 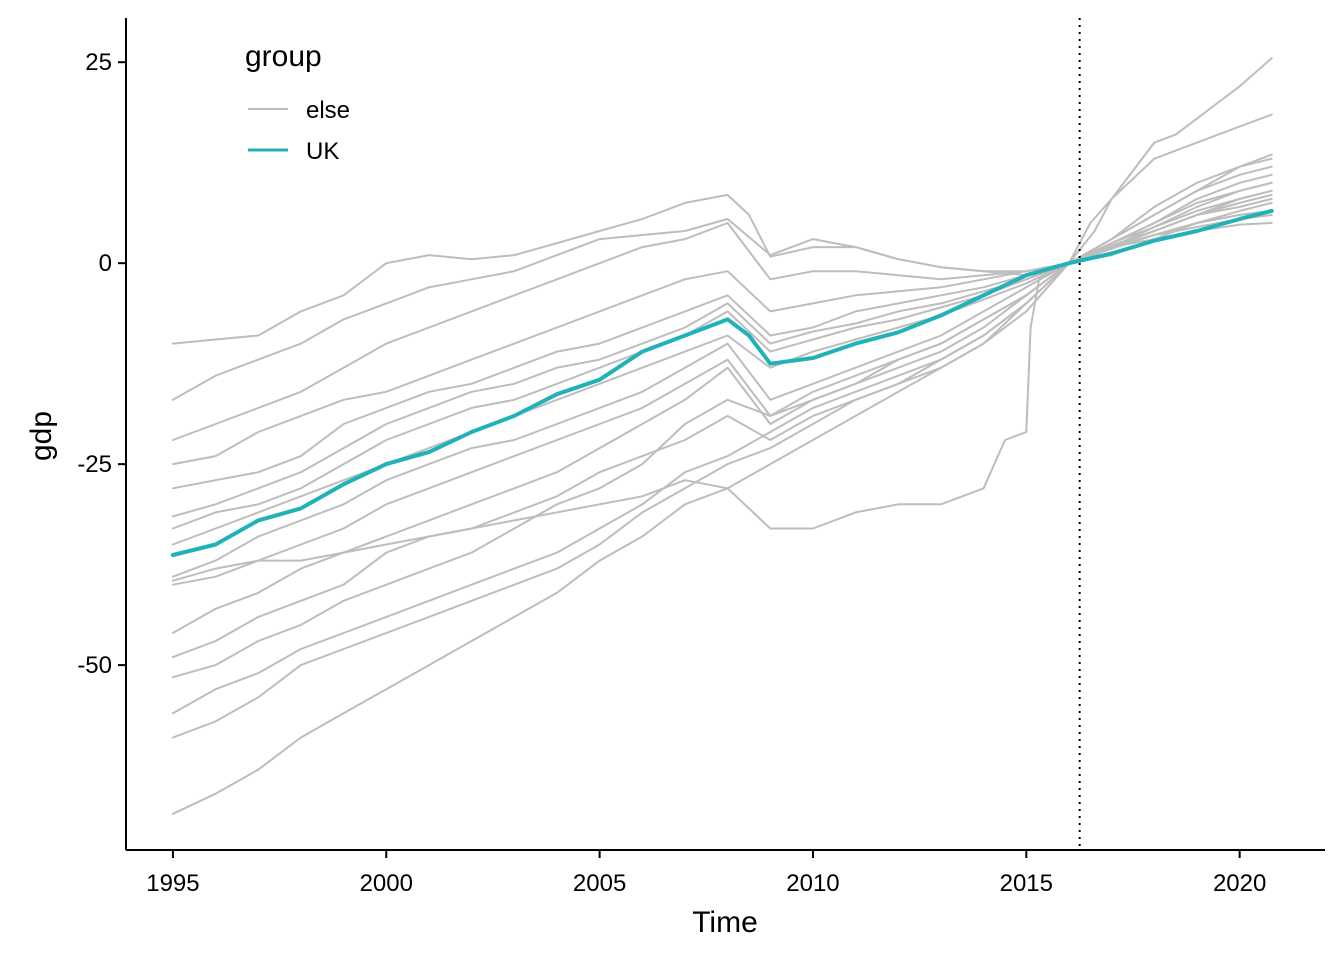 What do you see at coordinates (94, 464) in the screenshot?
I see `y-tick-label: -25` at bounding box center [94, 464].